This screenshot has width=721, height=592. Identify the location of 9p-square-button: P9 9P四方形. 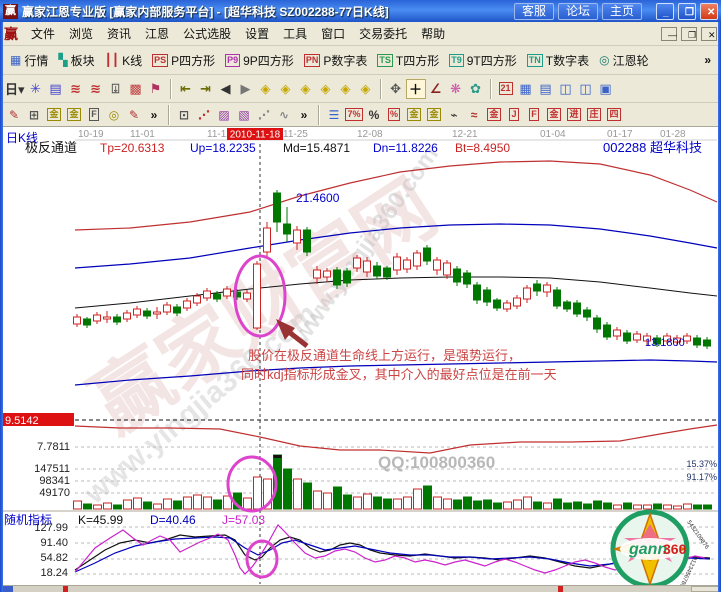
(259, 60).